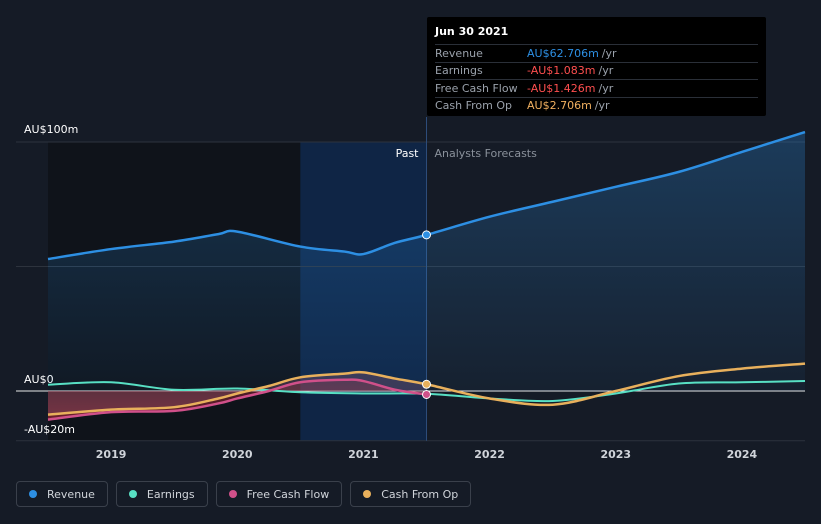 This screenshot has width=821, height=524. I want to click on legend-item-earnings: Earnings, so click(161, 494).